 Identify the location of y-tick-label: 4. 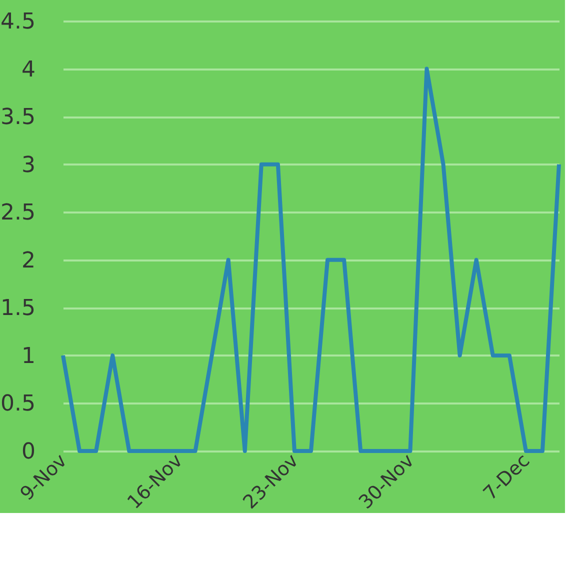
(29, 69).